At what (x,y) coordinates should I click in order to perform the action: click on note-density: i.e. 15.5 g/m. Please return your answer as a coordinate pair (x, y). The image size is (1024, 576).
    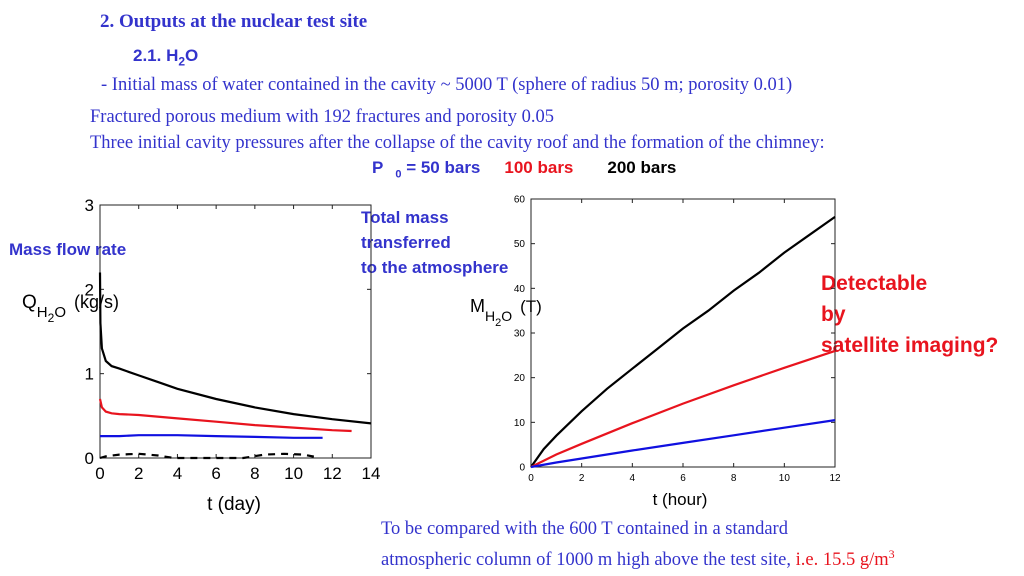
    Looking at the image, I should click on (842, 560).